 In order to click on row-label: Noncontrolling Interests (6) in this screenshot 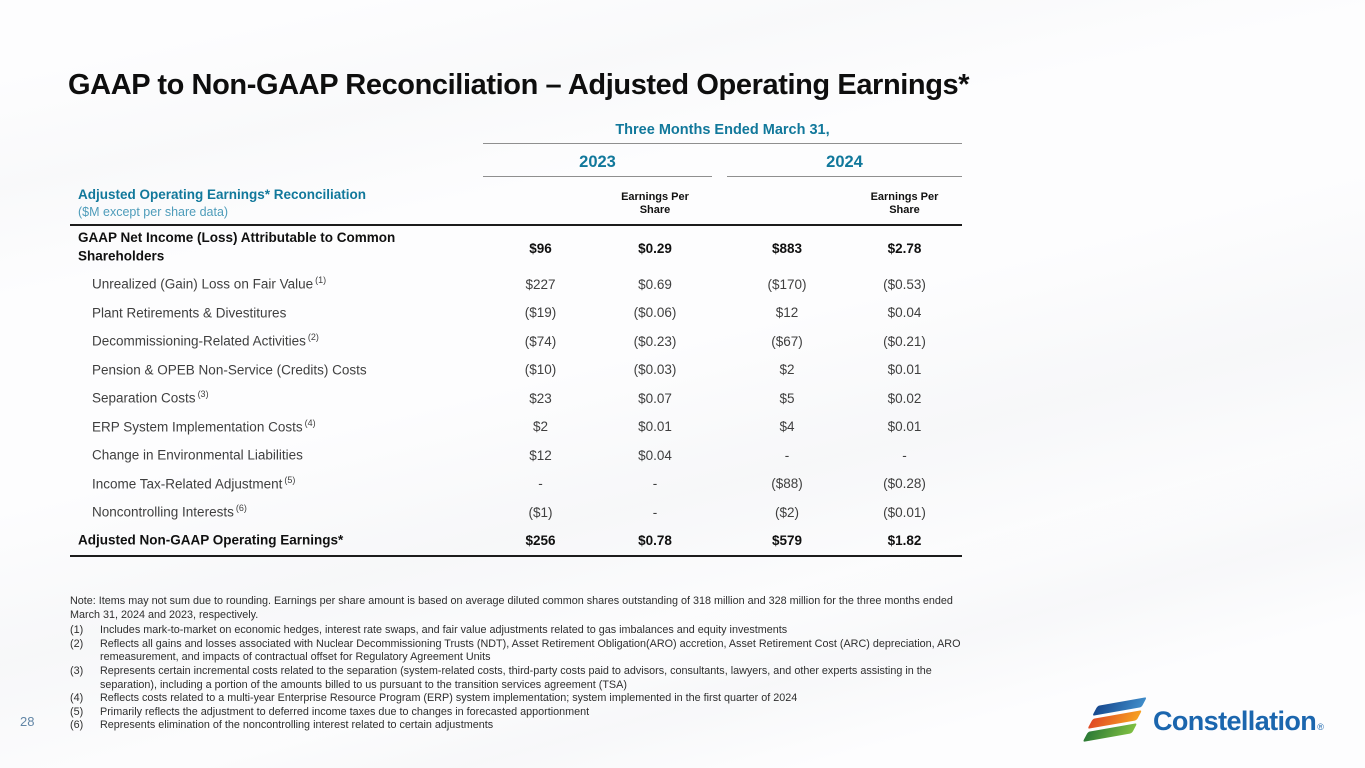, I will do `click(169, 511)`.